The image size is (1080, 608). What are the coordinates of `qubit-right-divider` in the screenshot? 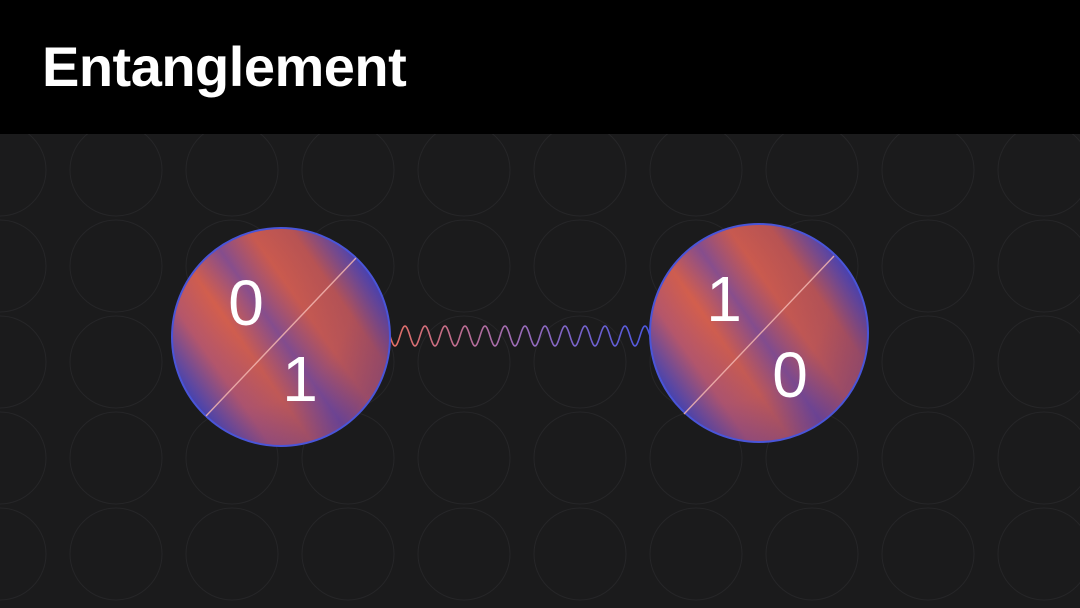 It's located at (759, 335).